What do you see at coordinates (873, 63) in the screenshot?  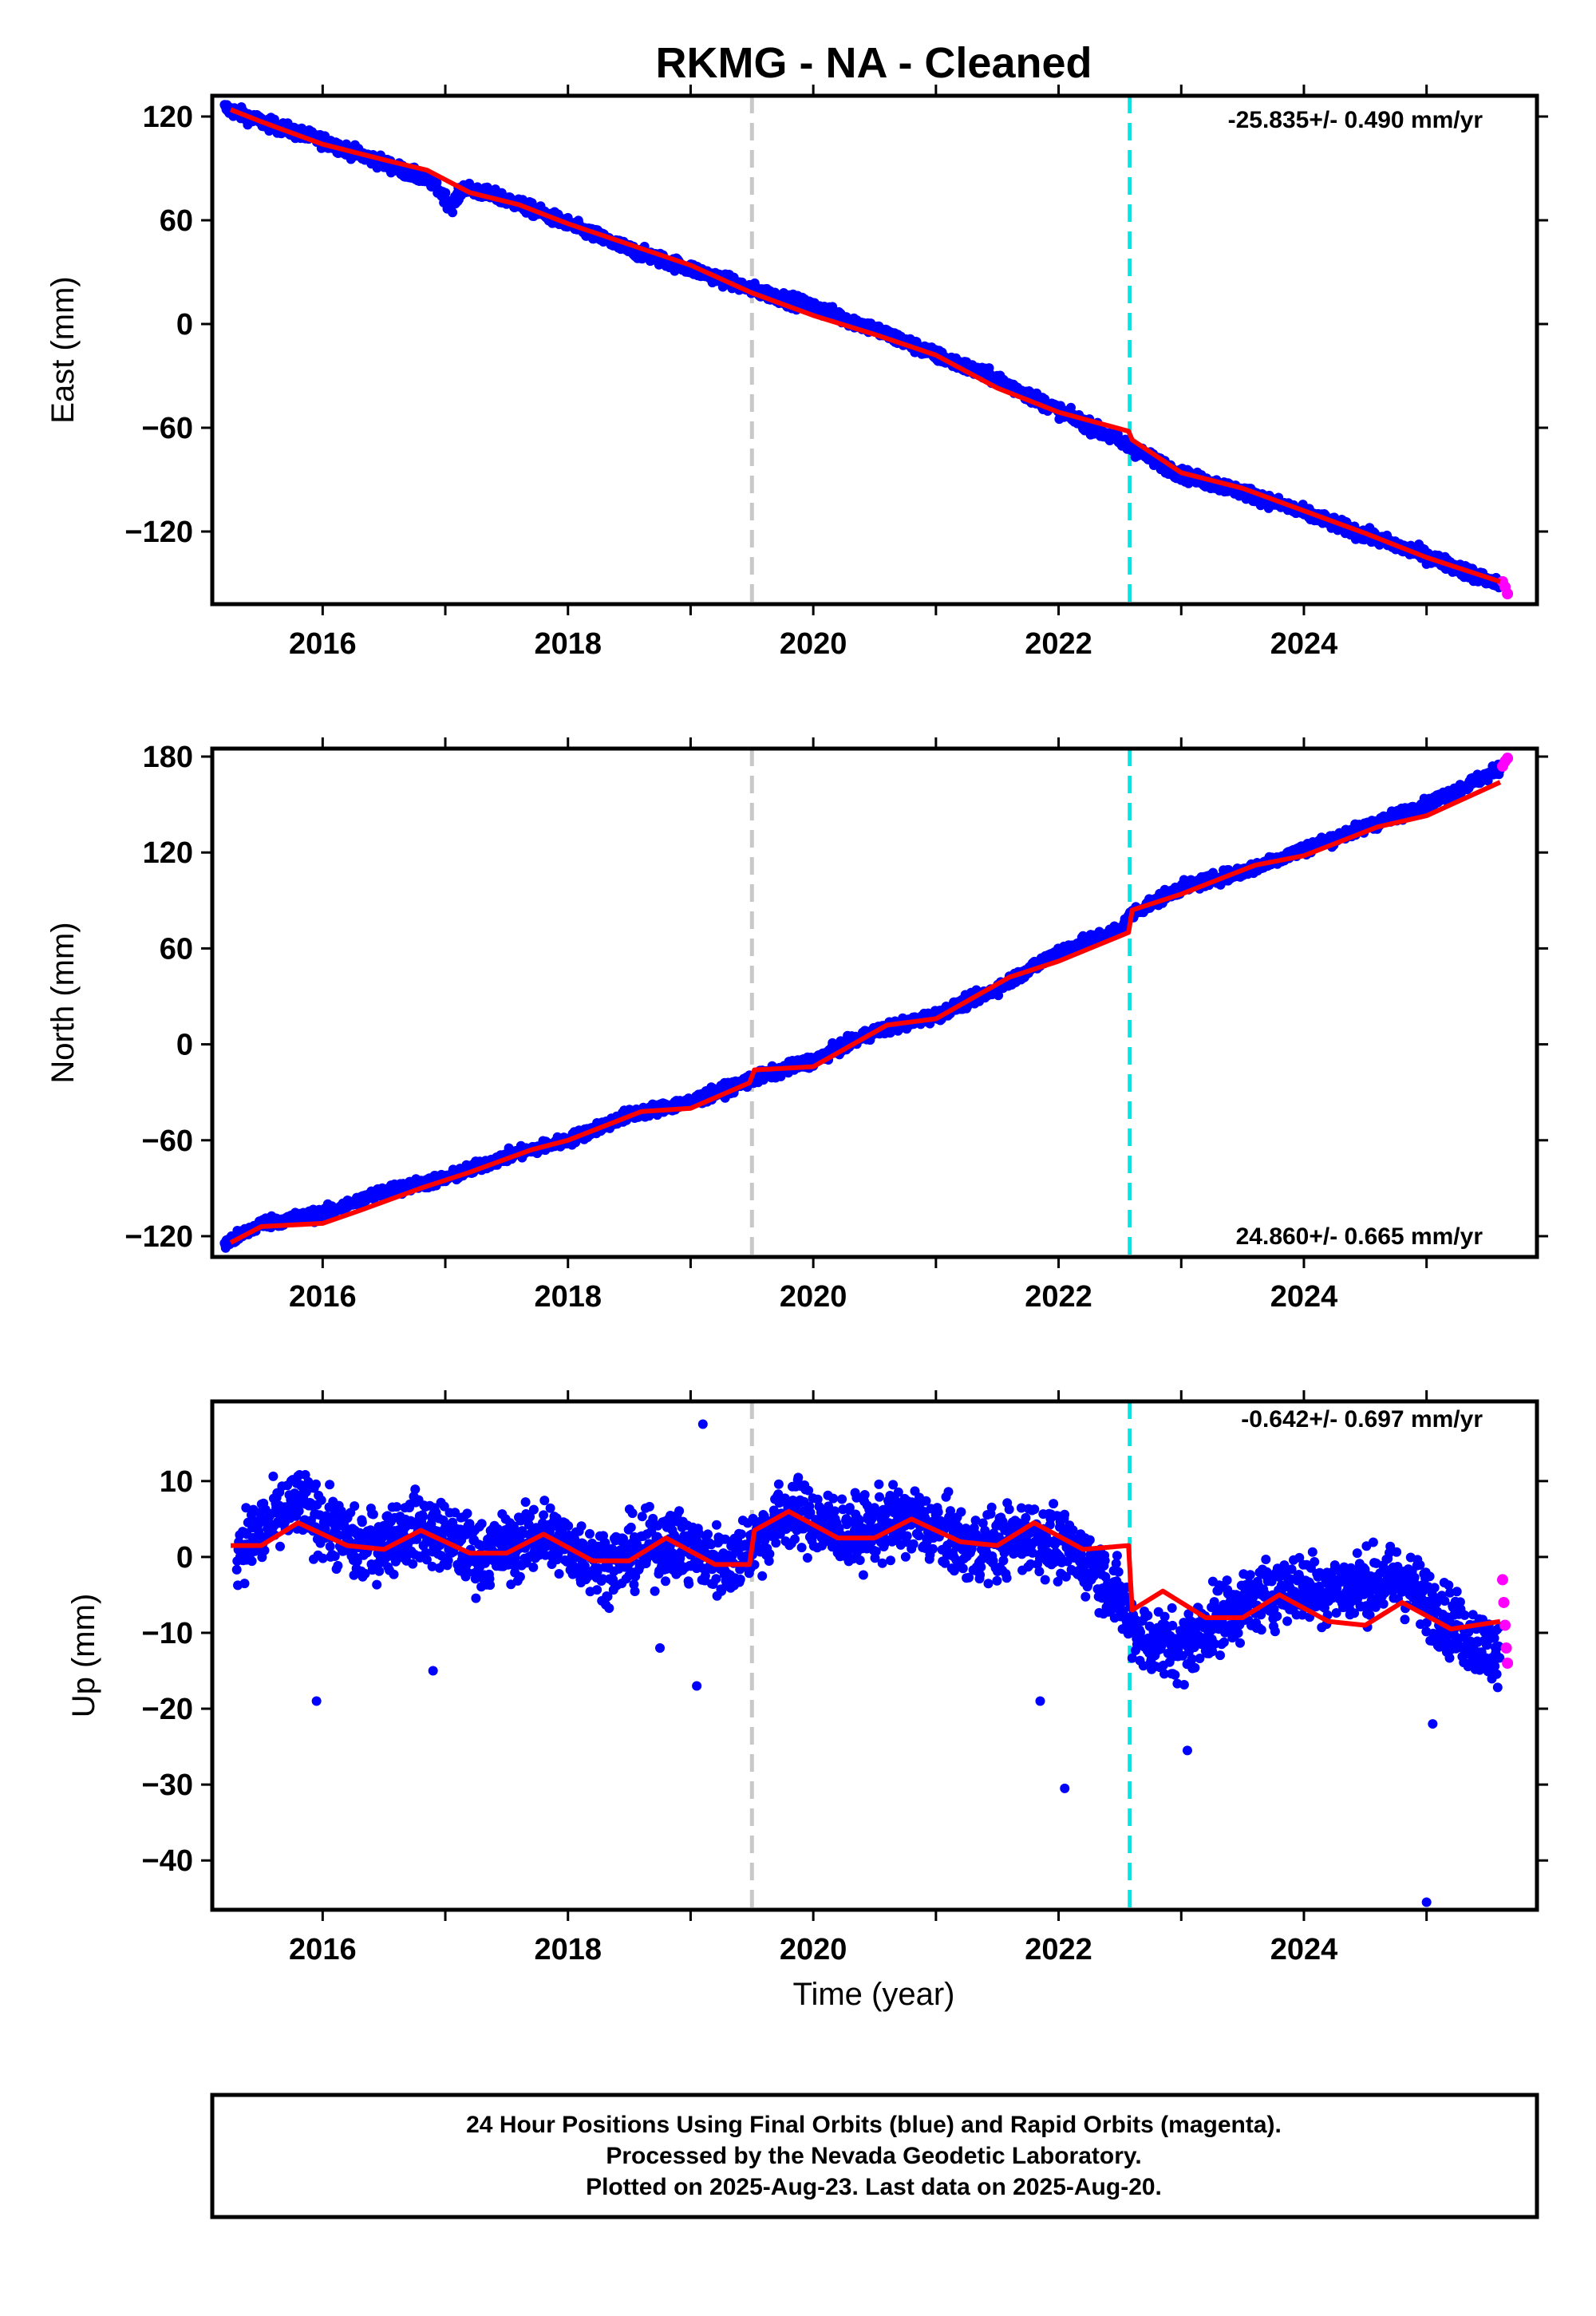 I see `figure-title: RKMG - NA - Cleaned` at bounding box center [873, 63].